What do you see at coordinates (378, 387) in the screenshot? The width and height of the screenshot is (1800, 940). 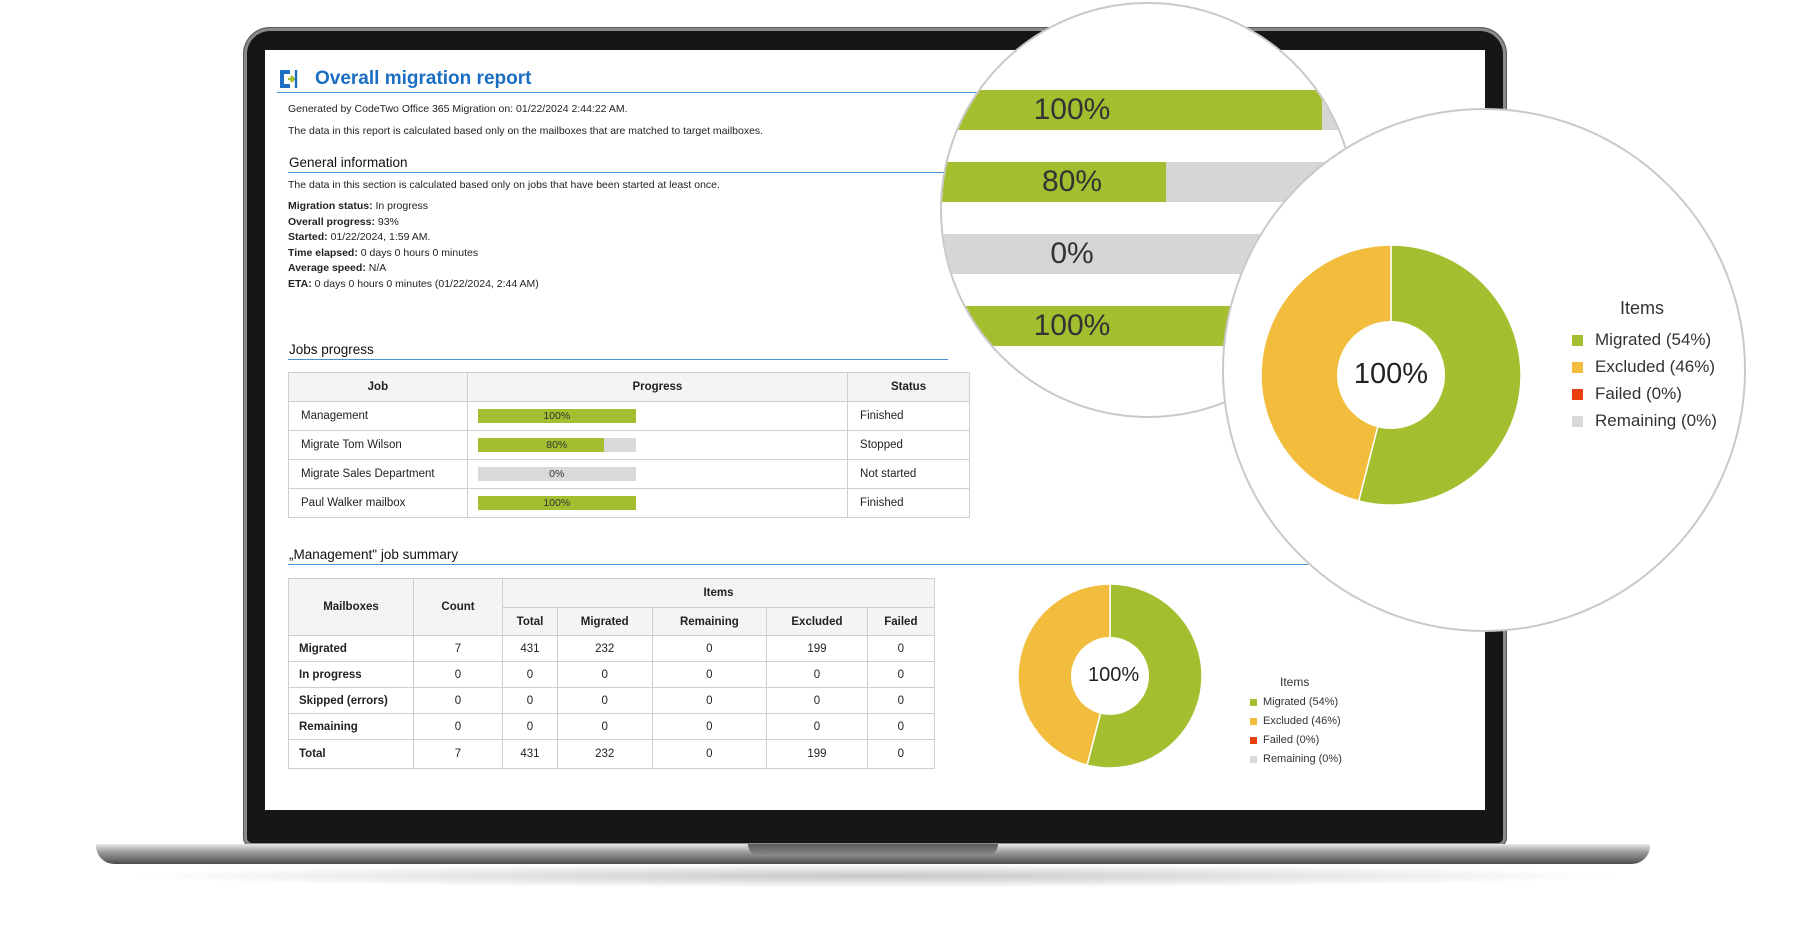 I see `jobs-col-job: Job` at bounding box center [378, 387].